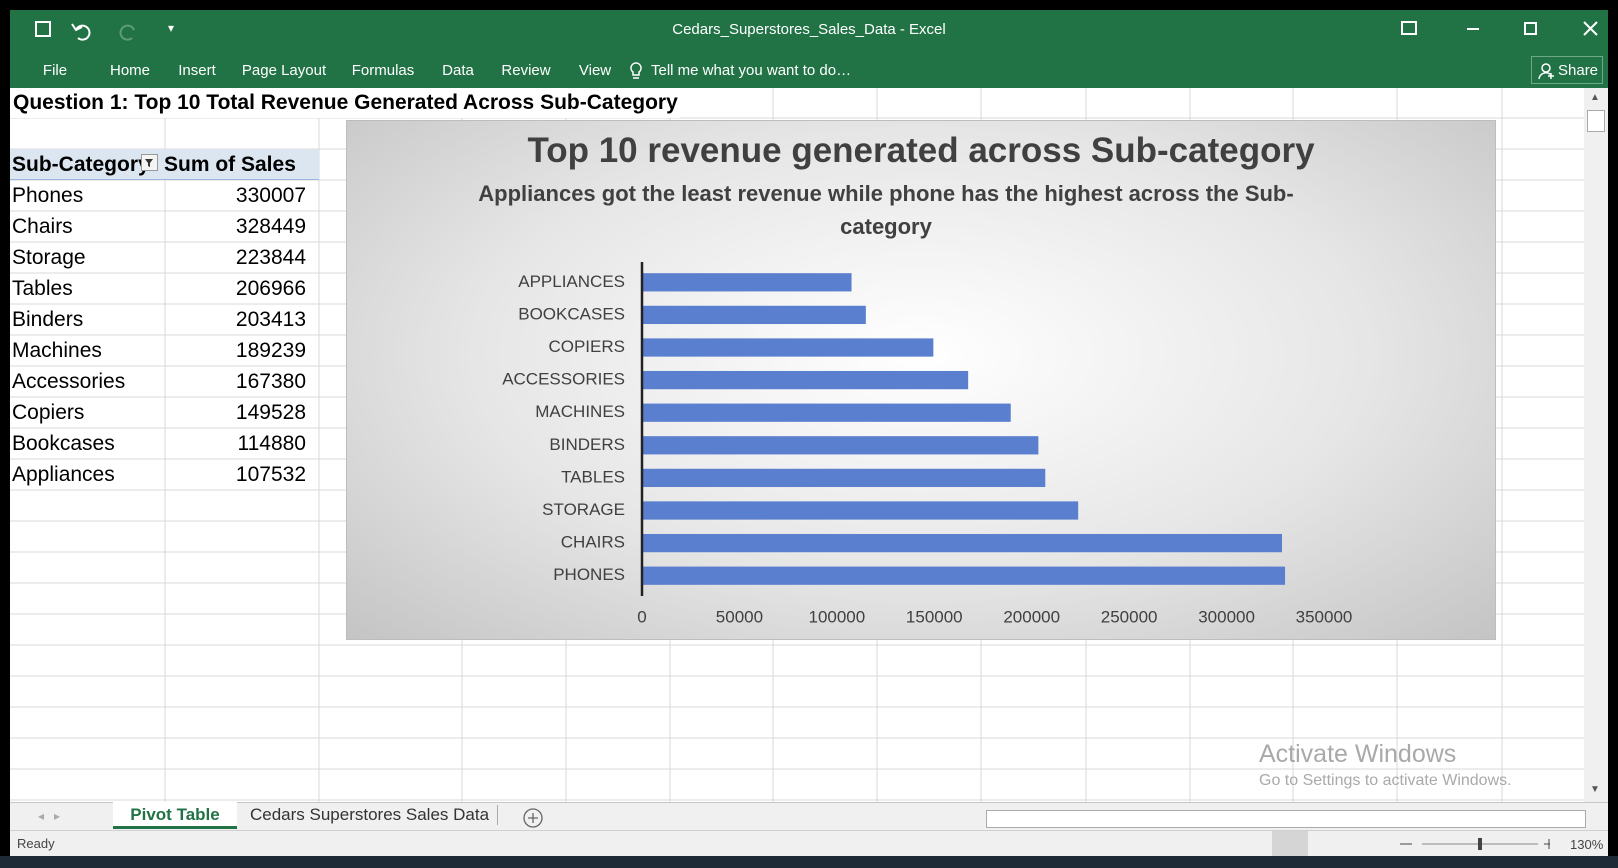  I want to click on y-tick-label: APPLIANCES, so click(571, 281).